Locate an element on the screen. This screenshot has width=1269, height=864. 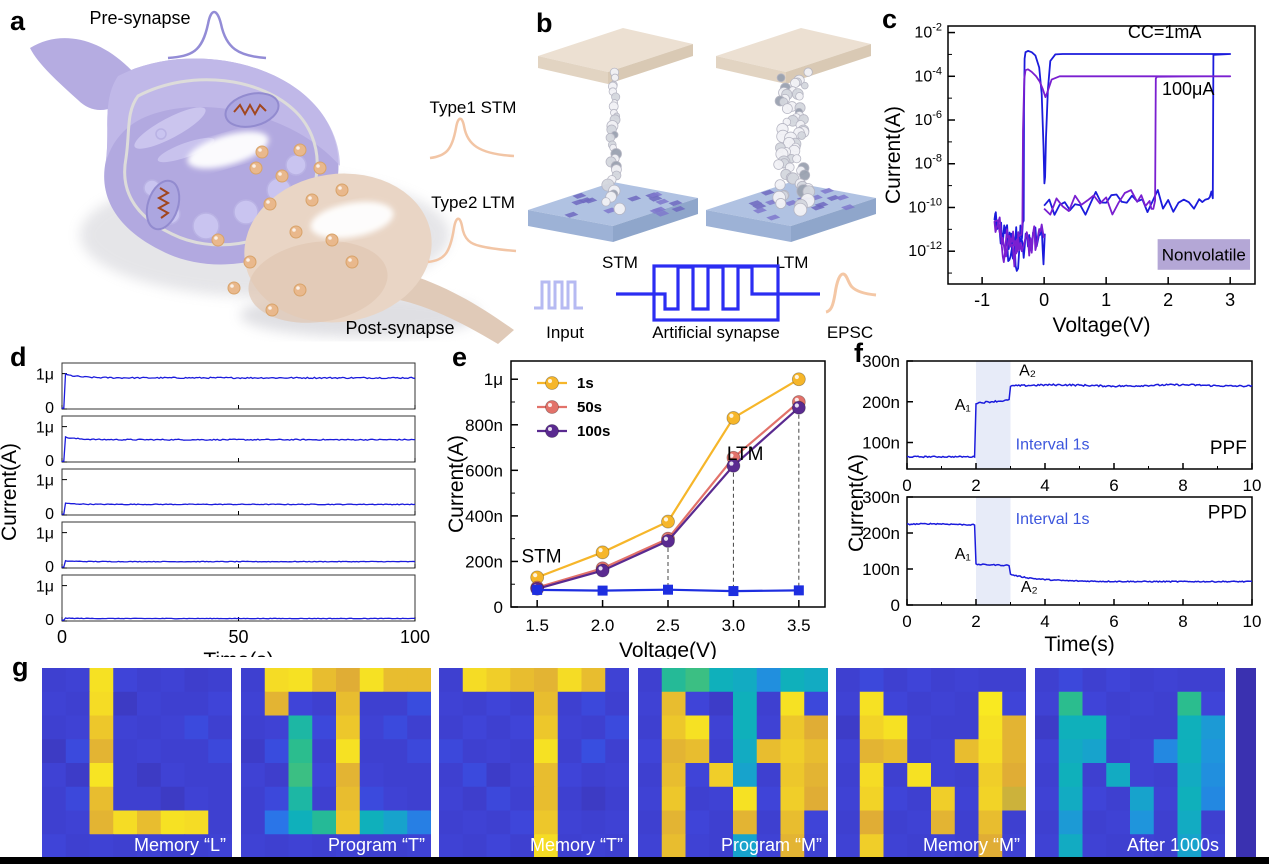
y-axis-label: Current(A) is located at coordinates (858, 503).